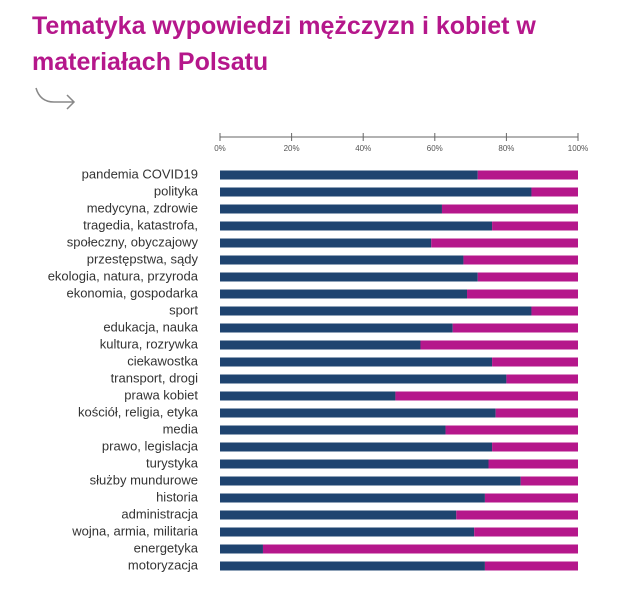 This screenshot has height=594, width=634. What do you see at coordinates (140, 173) in the screenshot?
I see `category-label: pandemia COVID19` at bounding box center [140, 173].